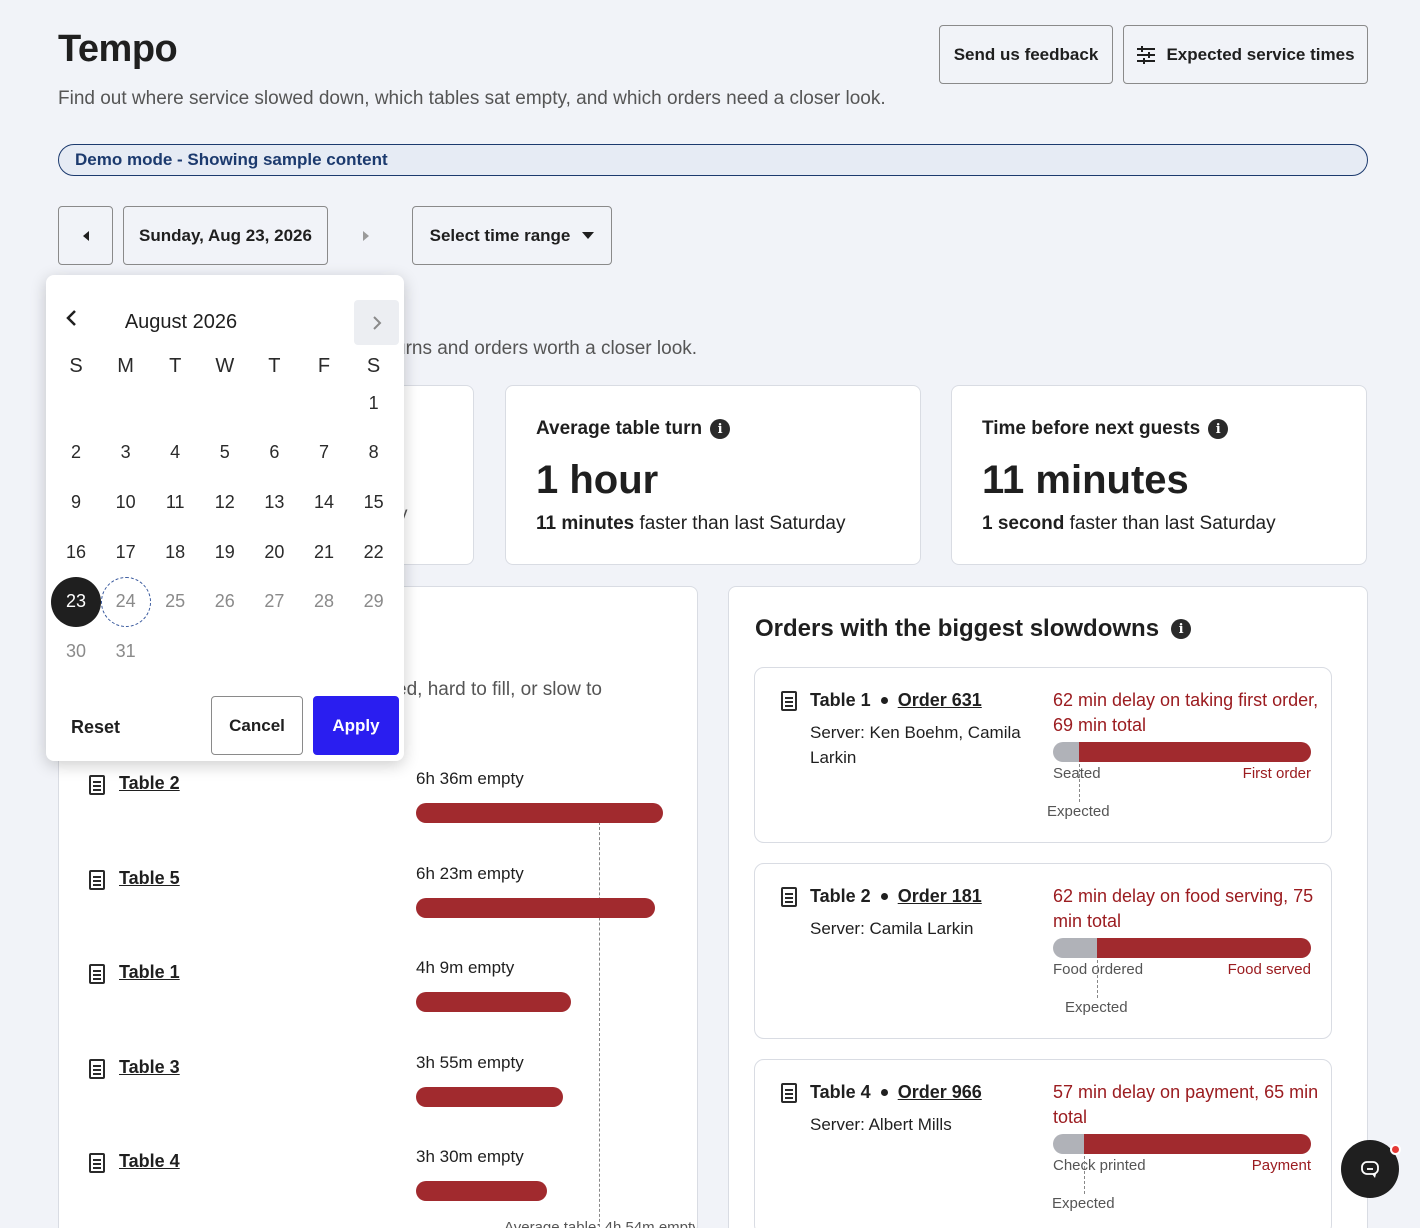  I want to click on calendar-day: 19, so click(224, 551).